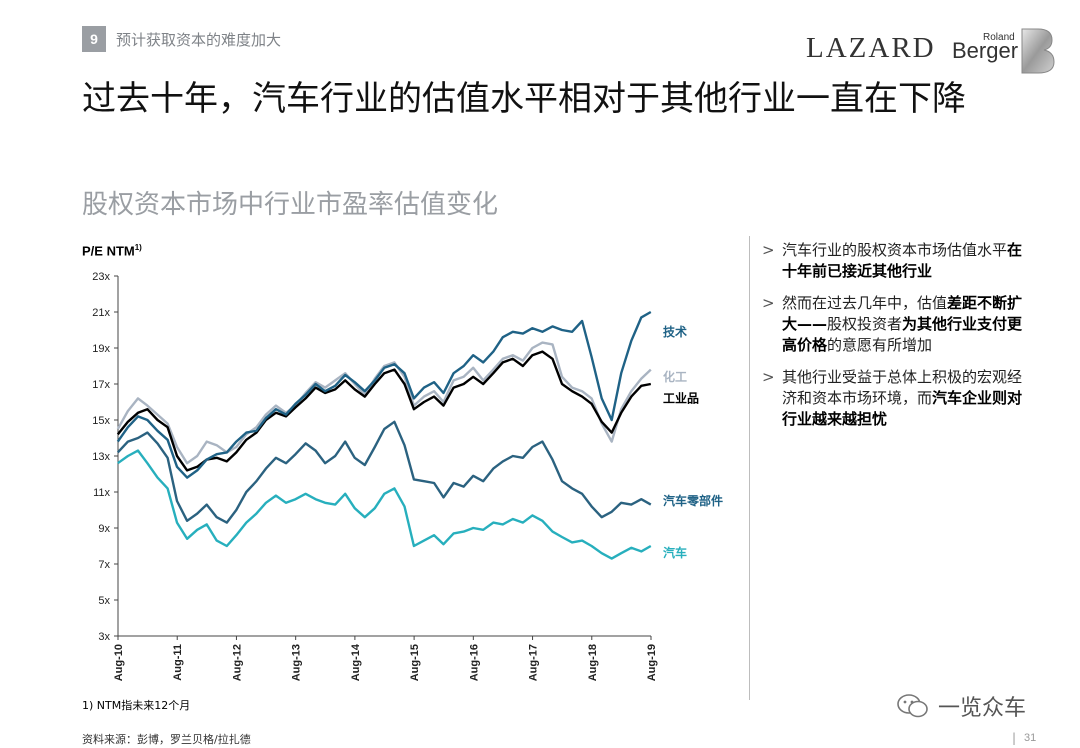 Image resolution: width=1080 pixels, height=748 pixels. What do you see at coordinates (693, 500) in the screenshot?
I see `series-end-label: 汽车零部件` at bounding box center [693, 500].